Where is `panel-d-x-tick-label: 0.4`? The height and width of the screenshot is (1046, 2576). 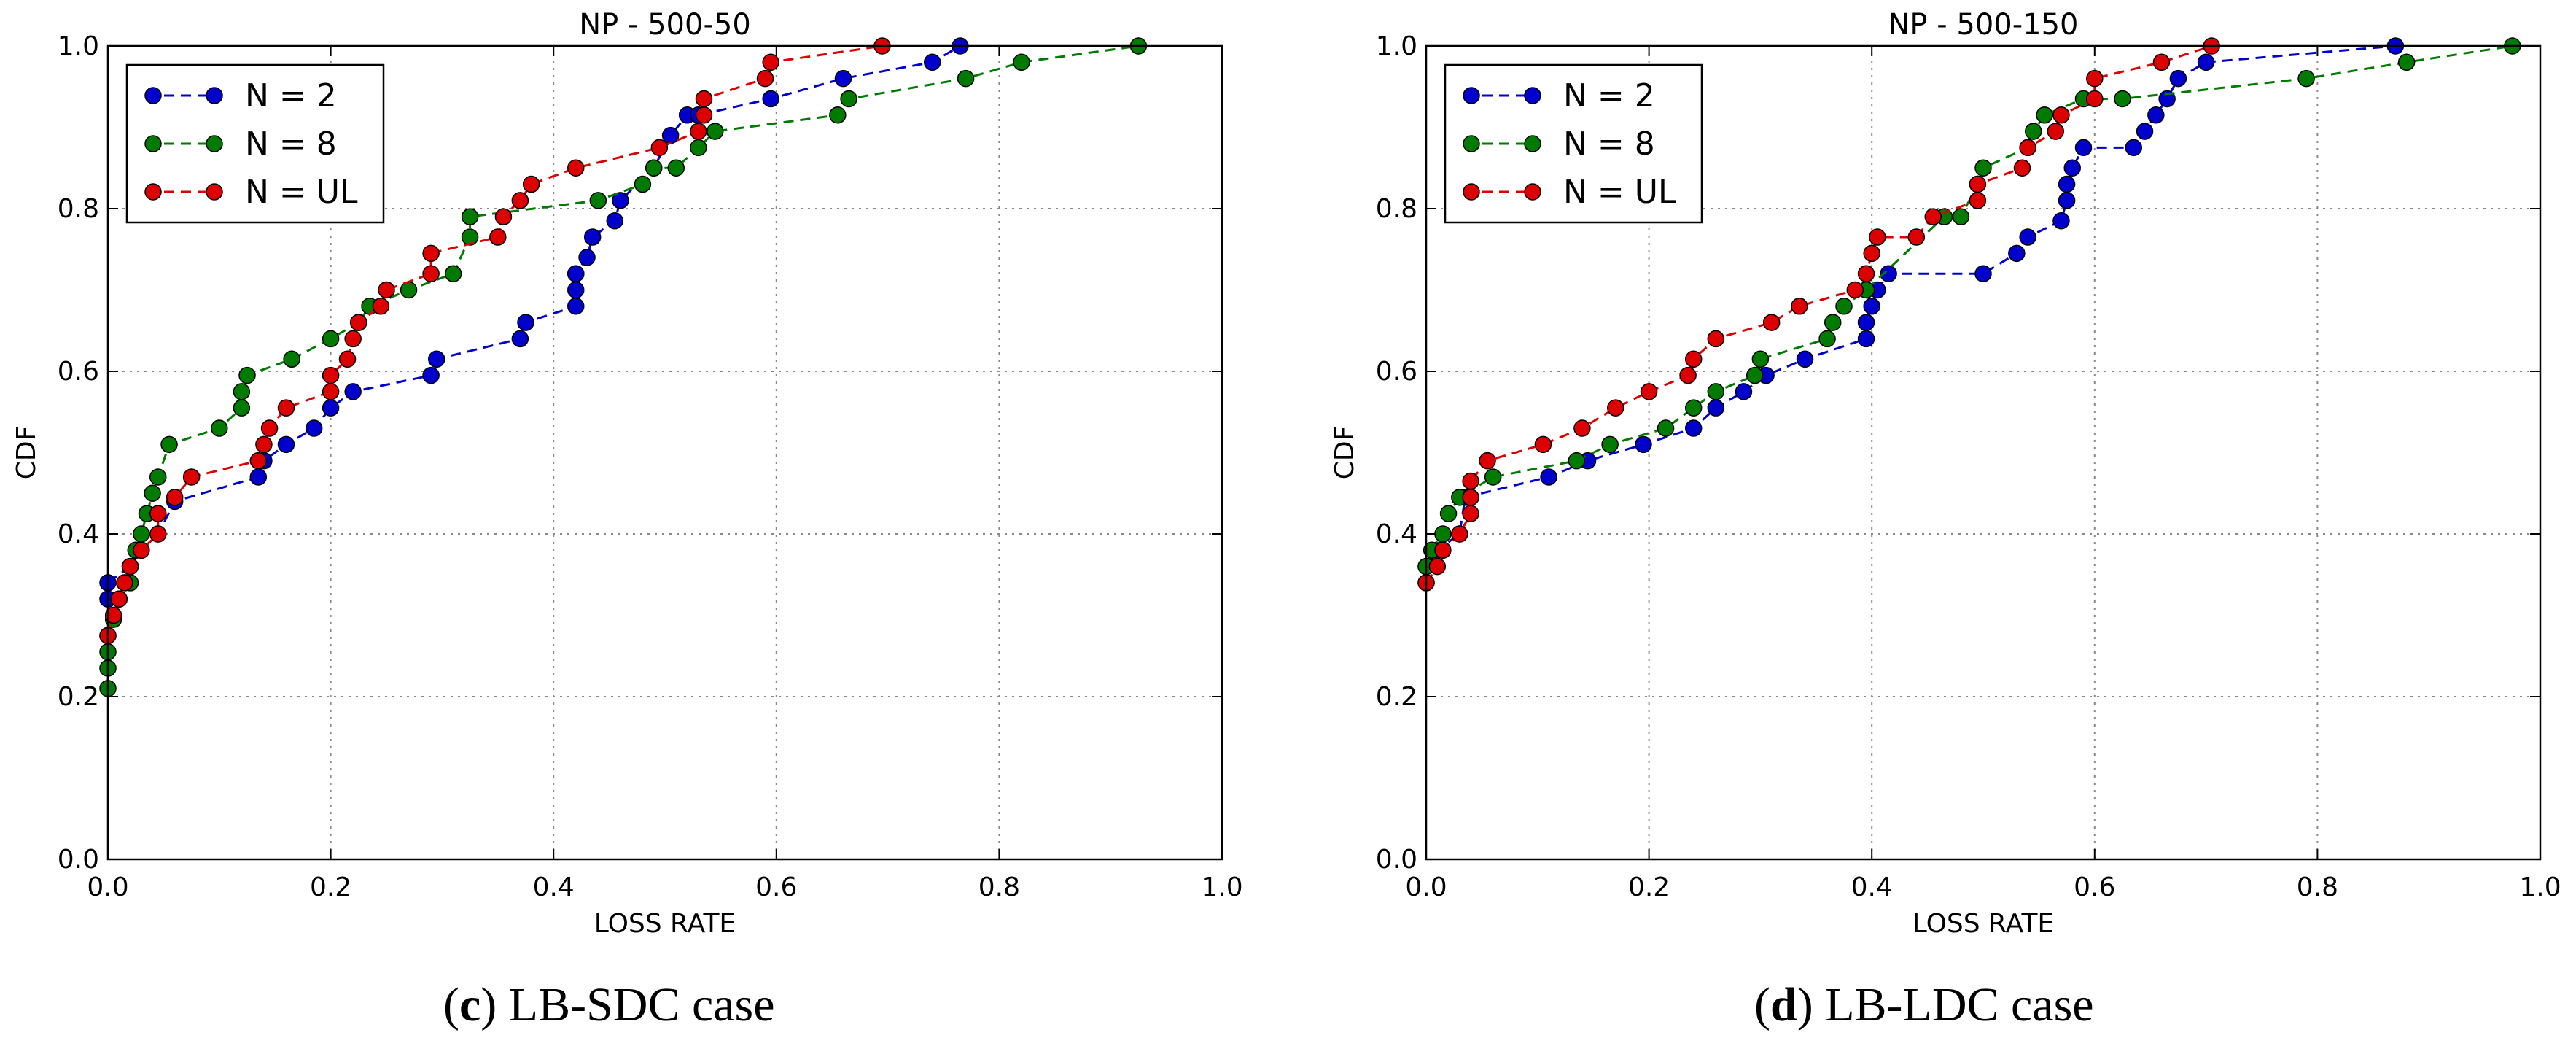
panel-d-x-tick-label: 0.4 is located at coordinates (1872, 887).